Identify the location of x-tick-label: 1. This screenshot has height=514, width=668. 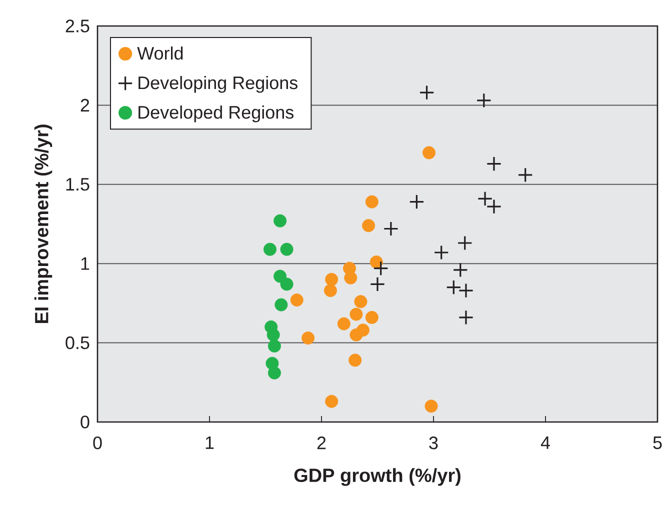
(210, 442).